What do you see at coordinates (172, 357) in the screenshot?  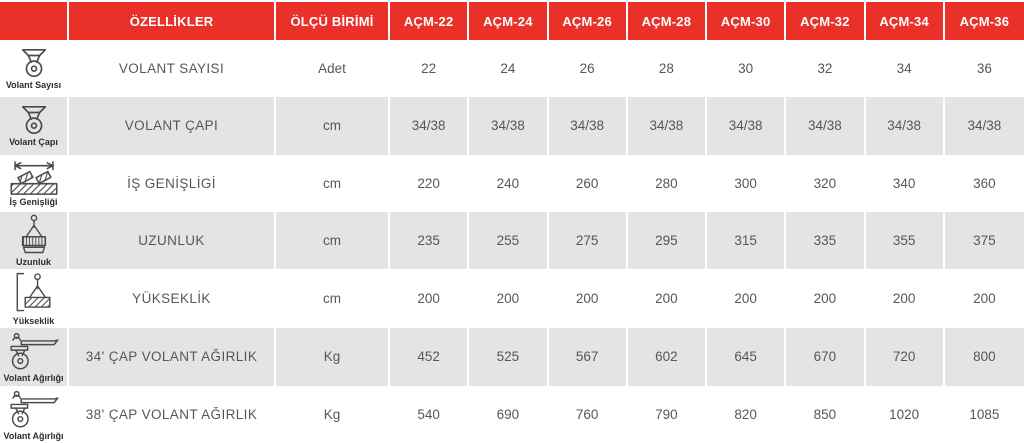 I see `feature-cell: 34' ÇAP VOLANT AĞIRLIK` at bounding box center [172, 357].